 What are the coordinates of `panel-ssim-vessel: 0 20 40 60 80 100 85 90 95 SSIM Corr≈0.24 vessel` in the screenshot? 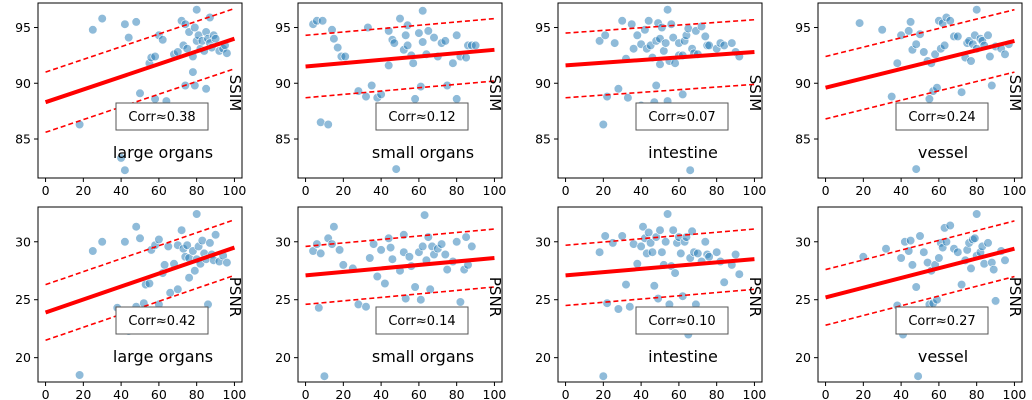 It's located at (910, 100).